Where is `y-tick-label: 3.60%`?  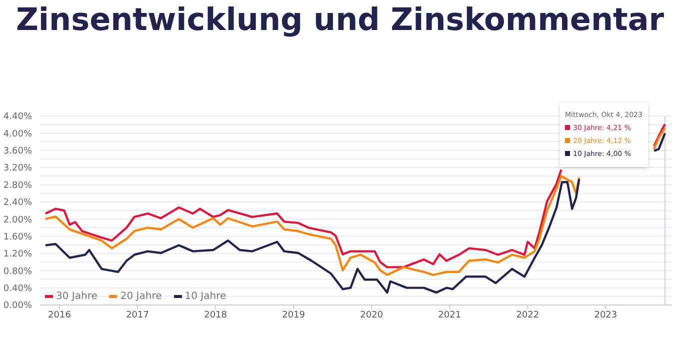 y-tick-label: 3.60% is located at coordinates (17, 151).